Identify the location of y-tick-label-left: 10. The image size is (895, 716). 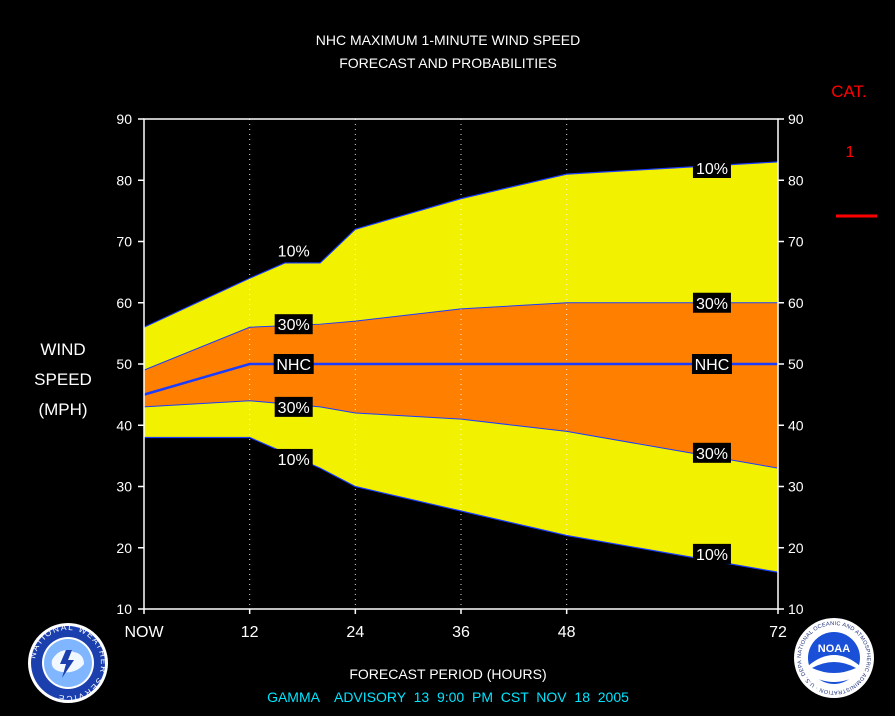
(124, 609).